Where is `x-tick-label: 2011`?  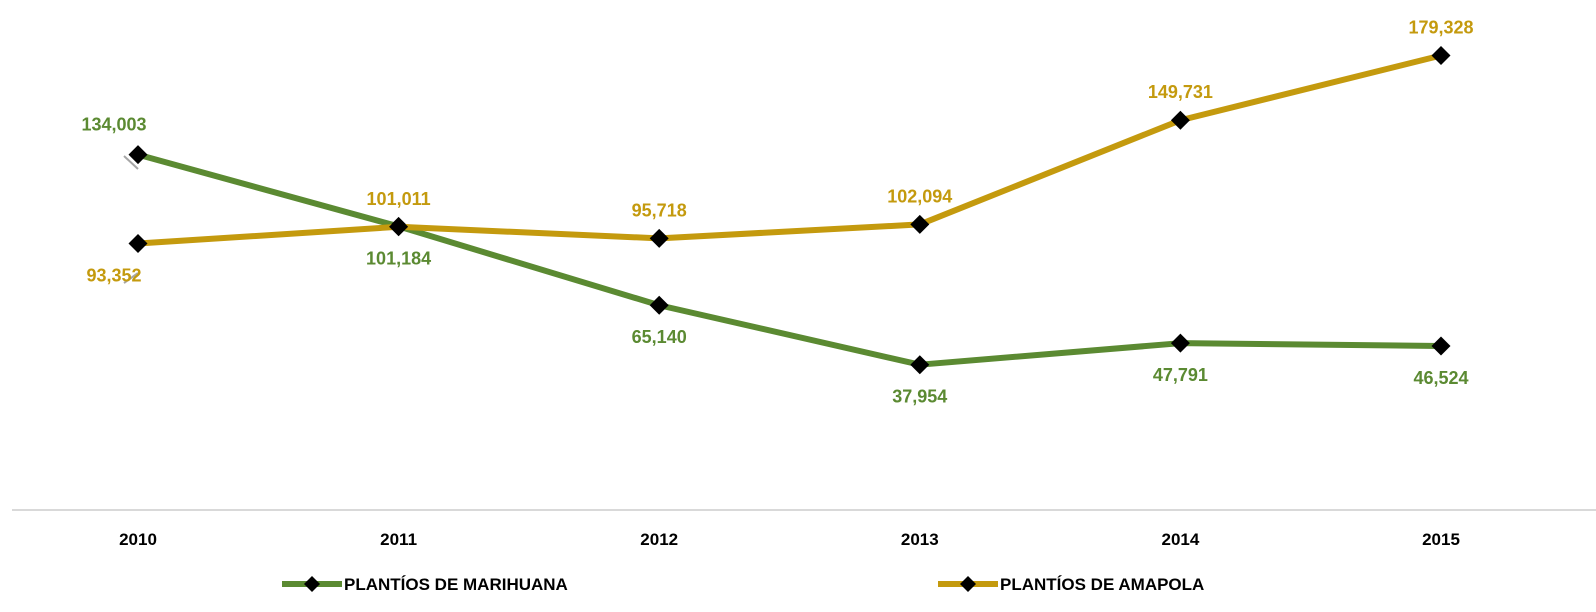
x-tick-label: 2011 is located at coordinates (398, 539).